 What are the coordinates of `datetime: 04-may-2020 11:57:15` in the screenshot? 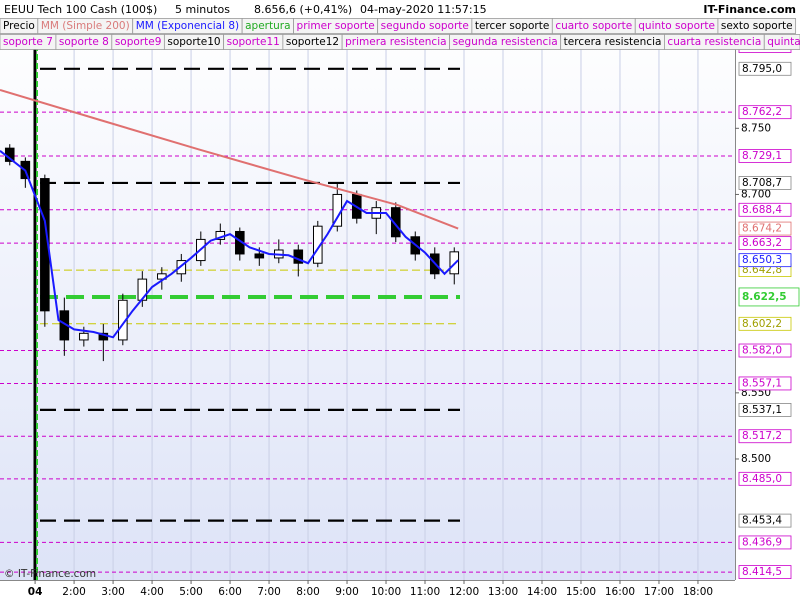 It's located at (423, 9).